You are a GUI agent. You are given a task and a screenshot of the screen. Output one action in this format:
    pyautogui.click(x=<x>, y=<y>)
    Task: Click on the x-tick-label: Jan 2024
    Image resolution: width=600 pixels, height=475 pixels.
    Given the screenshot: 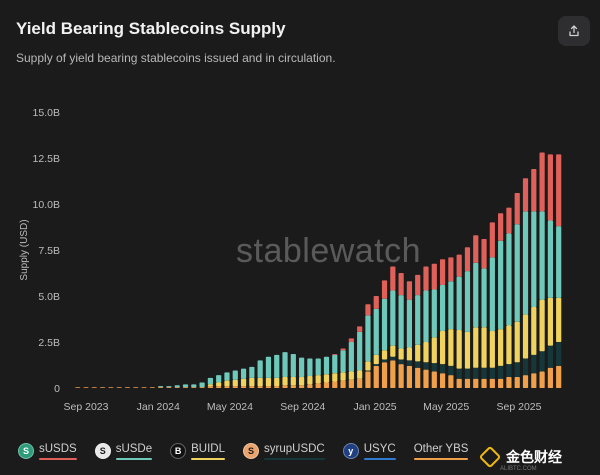 What is the action you would take?
    pyautogui.click(x=158, y=407)
    